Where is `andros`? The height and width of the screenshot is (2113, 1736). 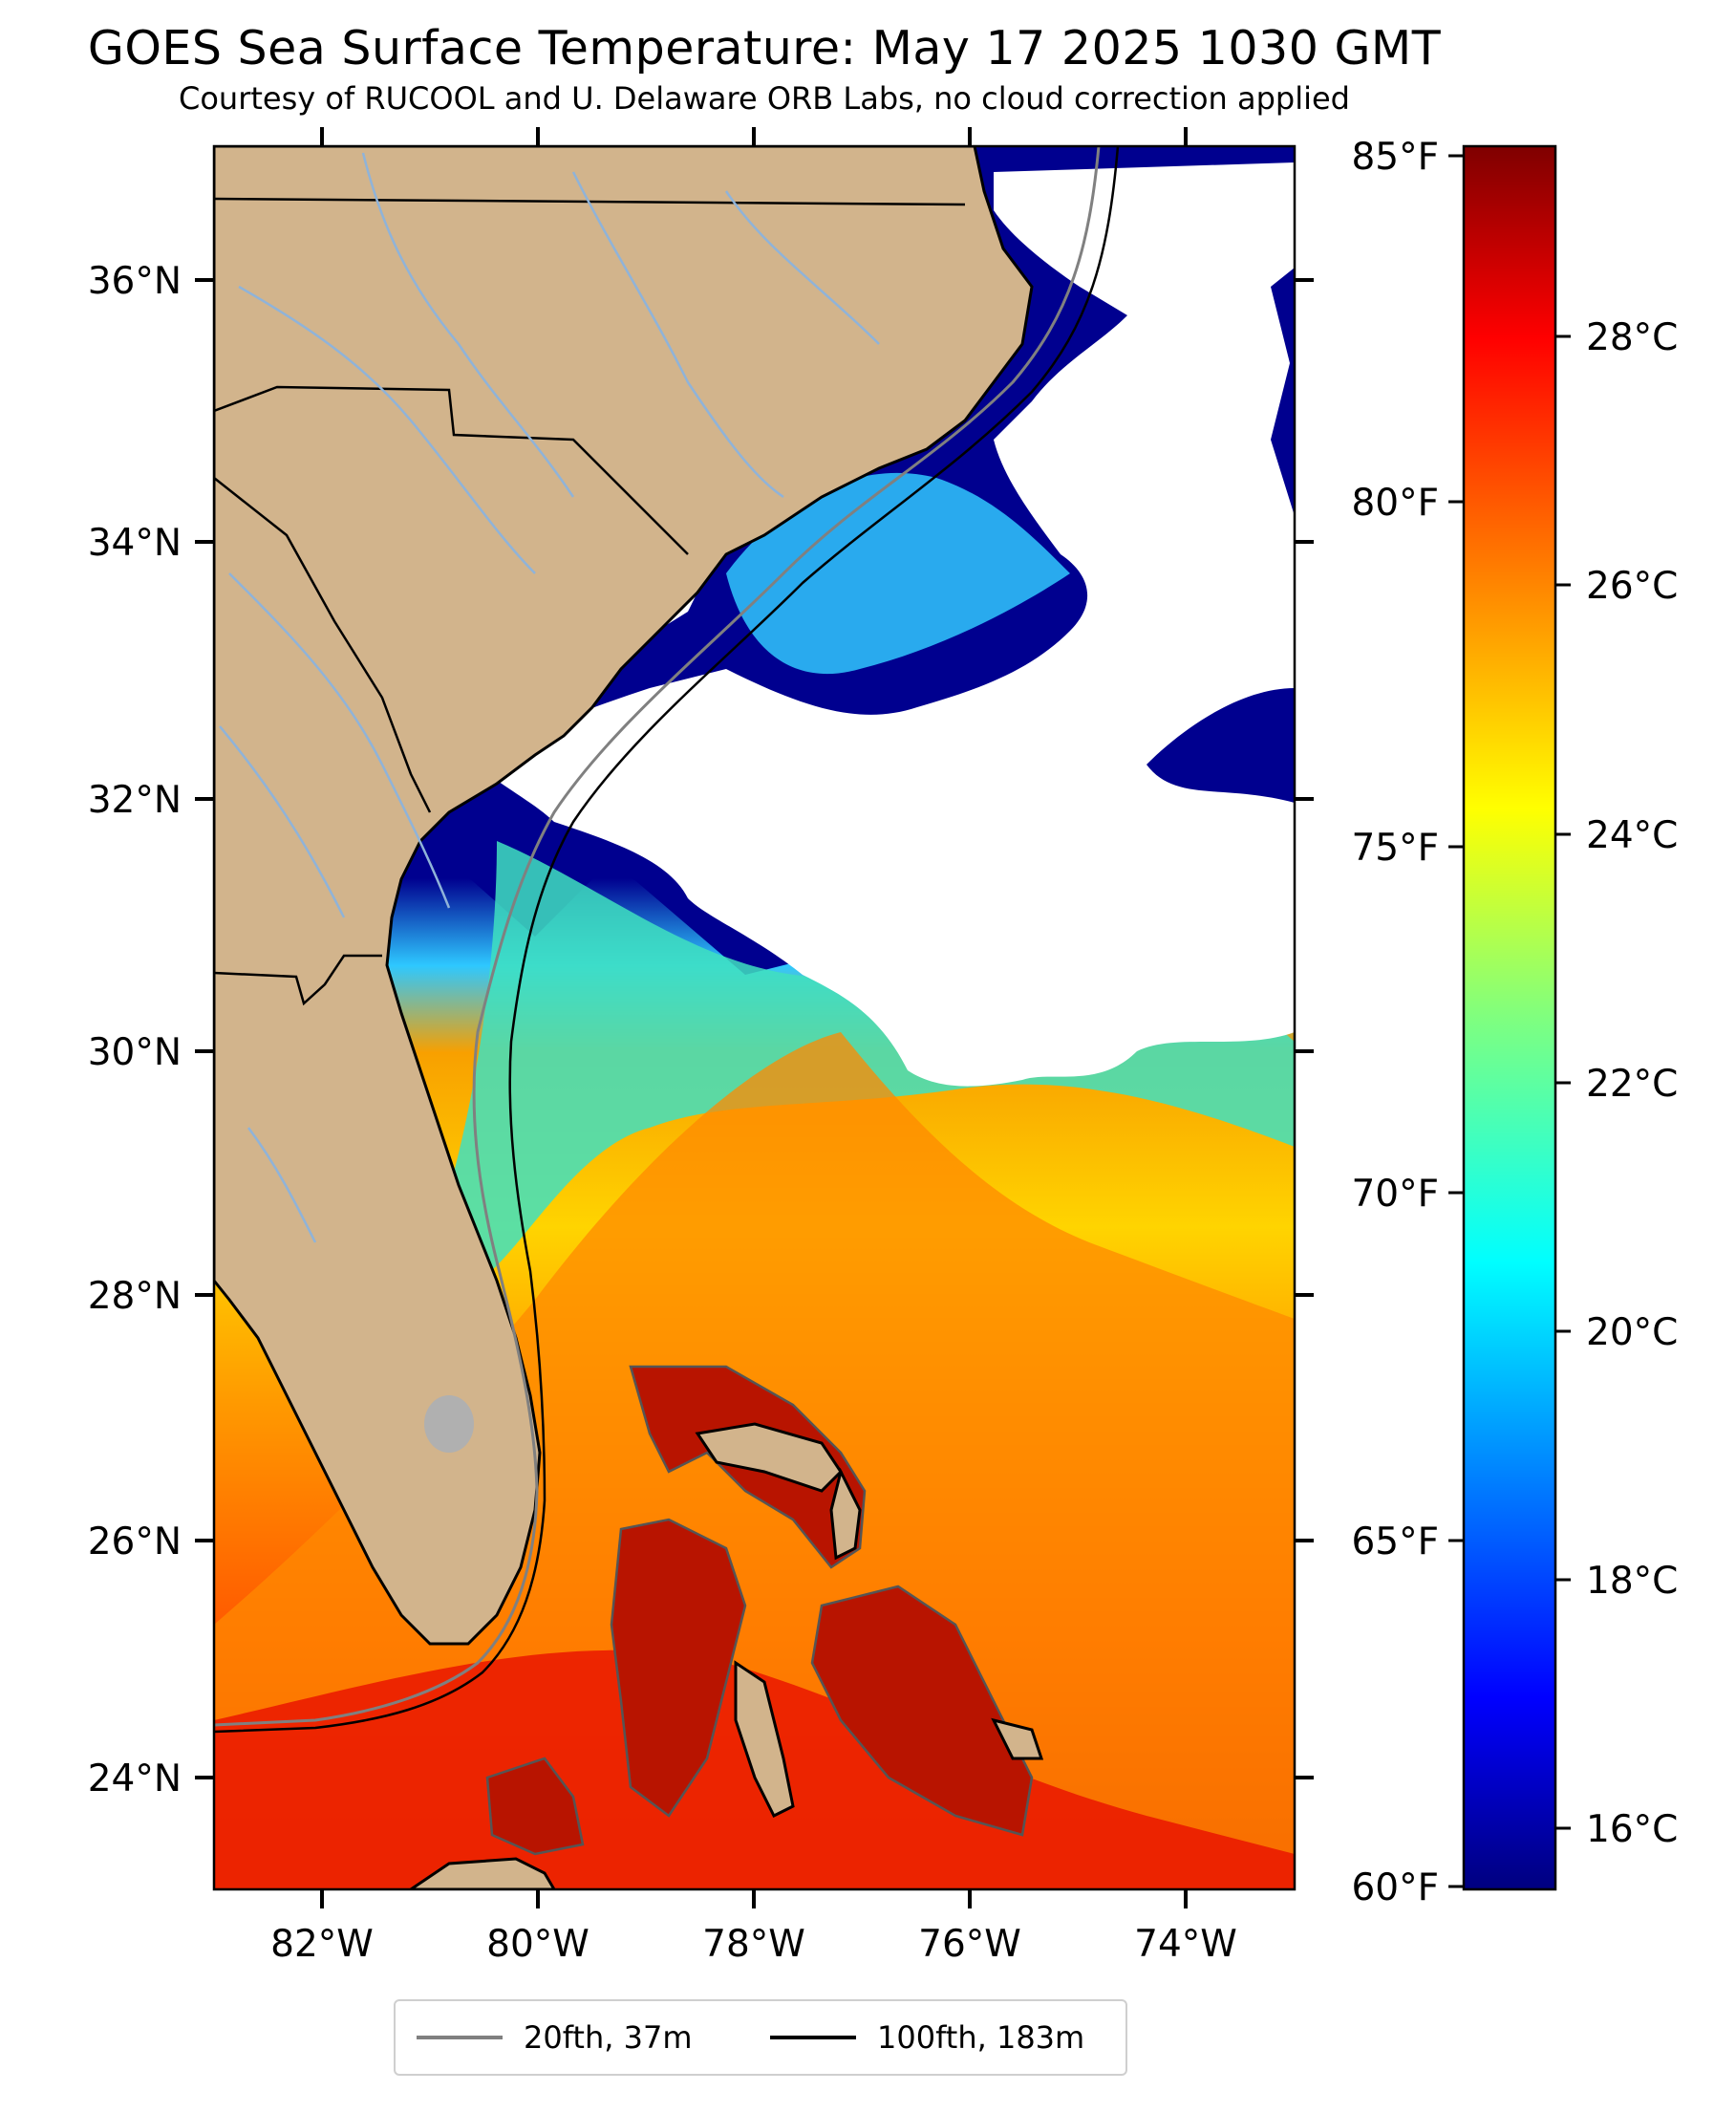
andros is located at coordinates (764, 1739).